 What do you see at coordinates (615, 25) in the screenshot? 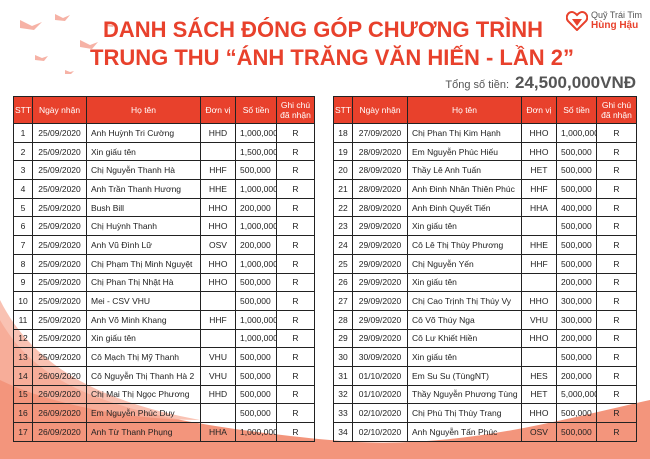
I see `logo-line2: Hùng Hậu` at bounding box center [615, 25].